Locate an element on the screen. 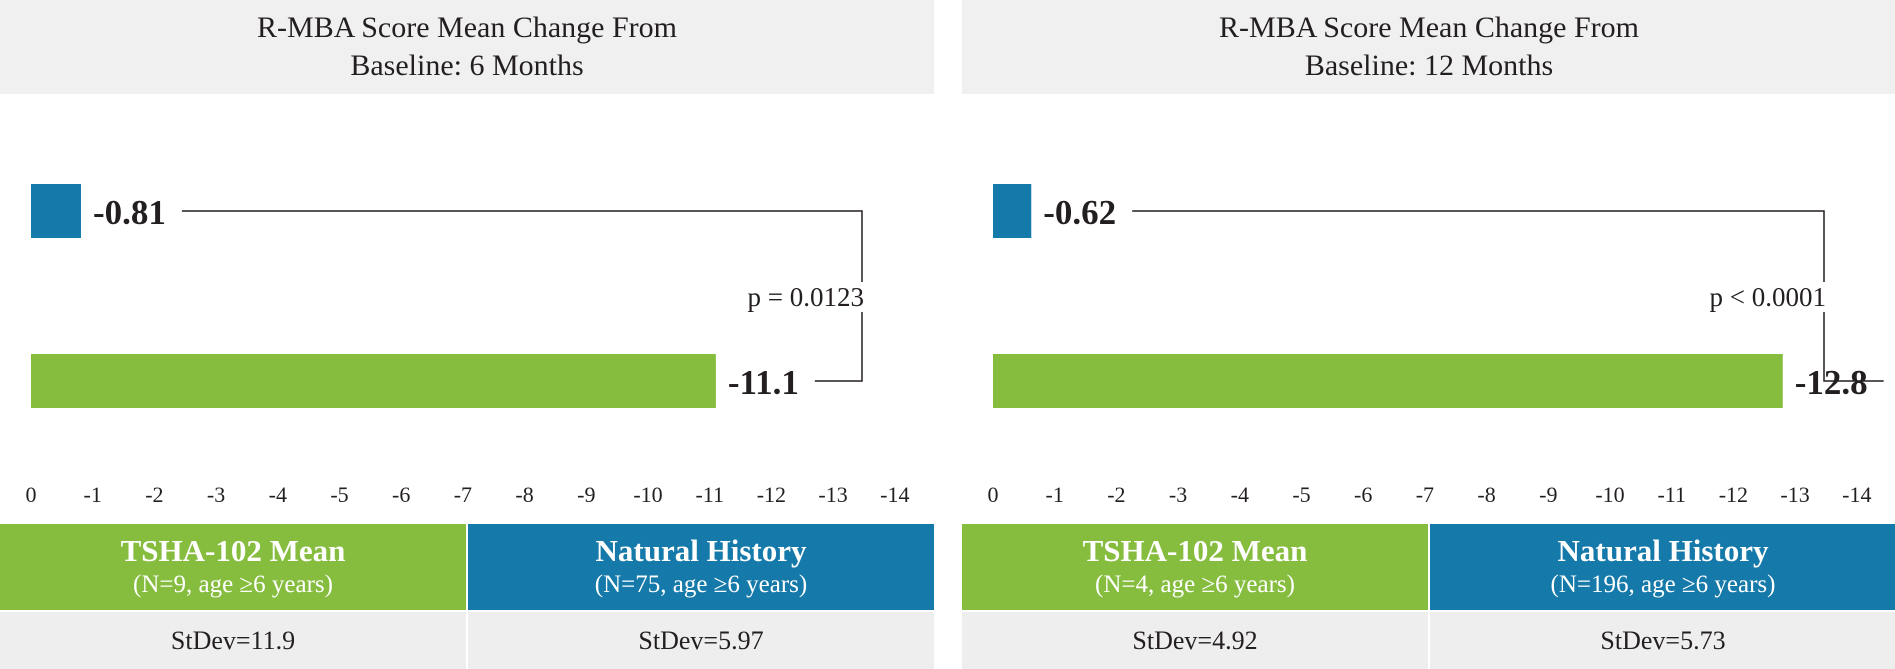  legend-detail: (N=9, age ≥6 years) is located at coordinates (233, 584).